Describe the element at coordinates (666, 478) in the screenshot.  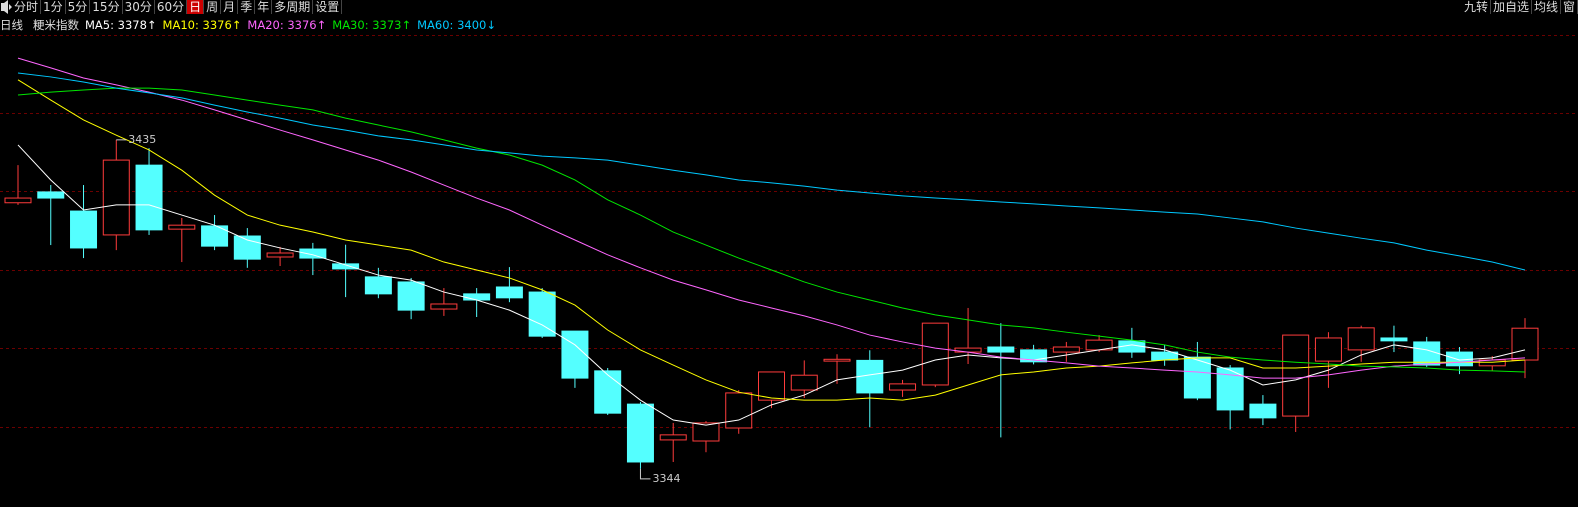
I see `min-label: 3344` at that location.